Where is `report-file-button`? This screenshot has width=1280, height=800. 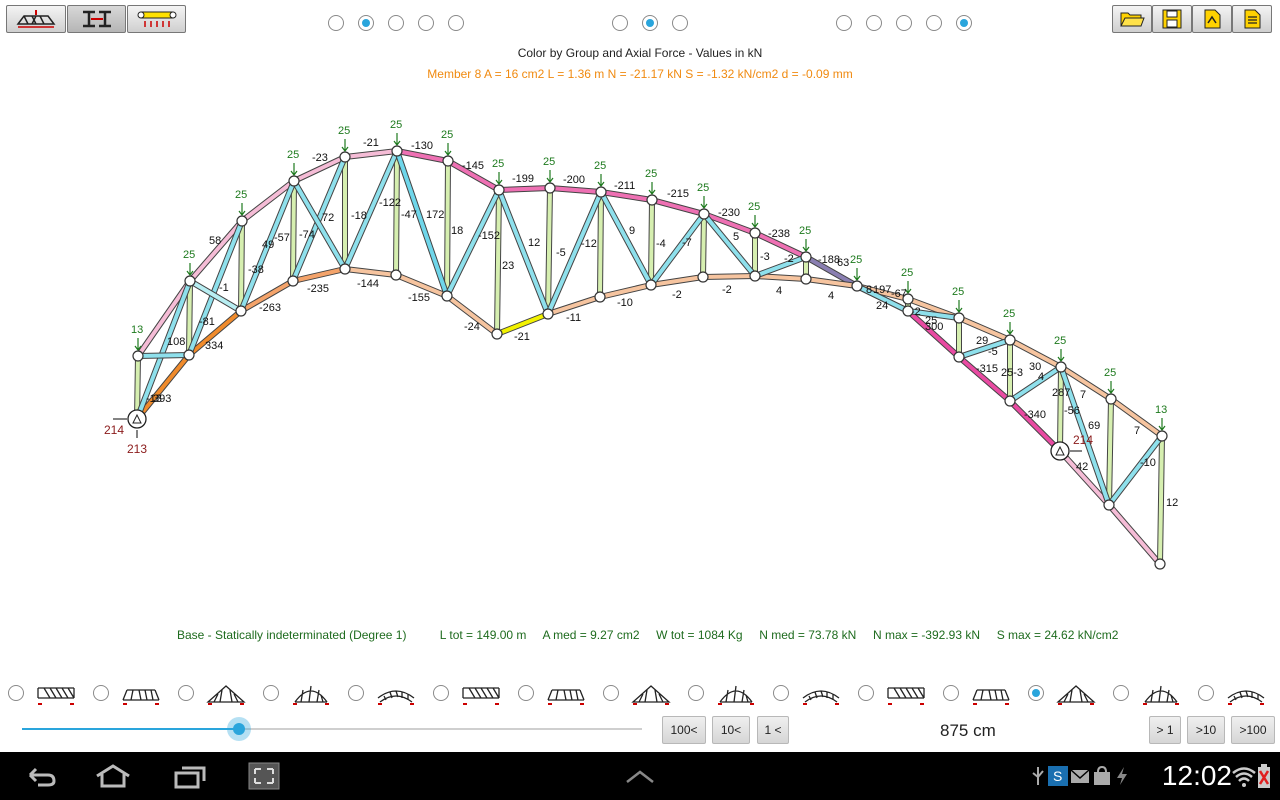 report-file-button is located at coordinates (1252, 19).